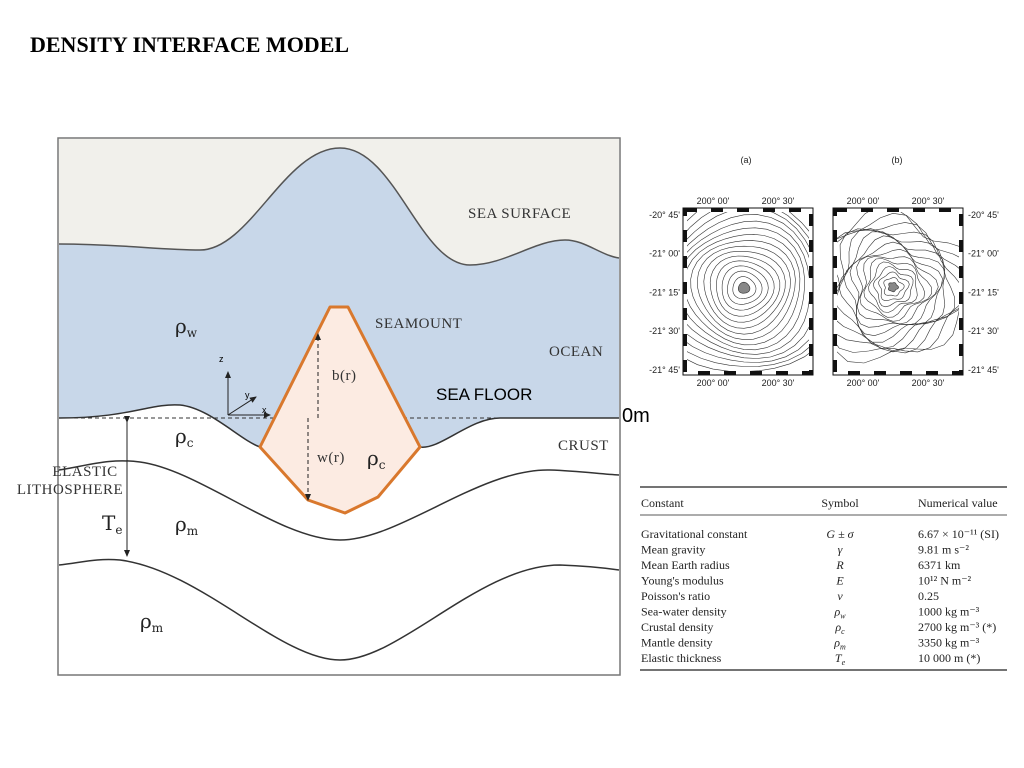 The height and width of the screenshot is (768, 1024). I want to click on table-cell: 10¹² N m⁻², so click(945, 581).